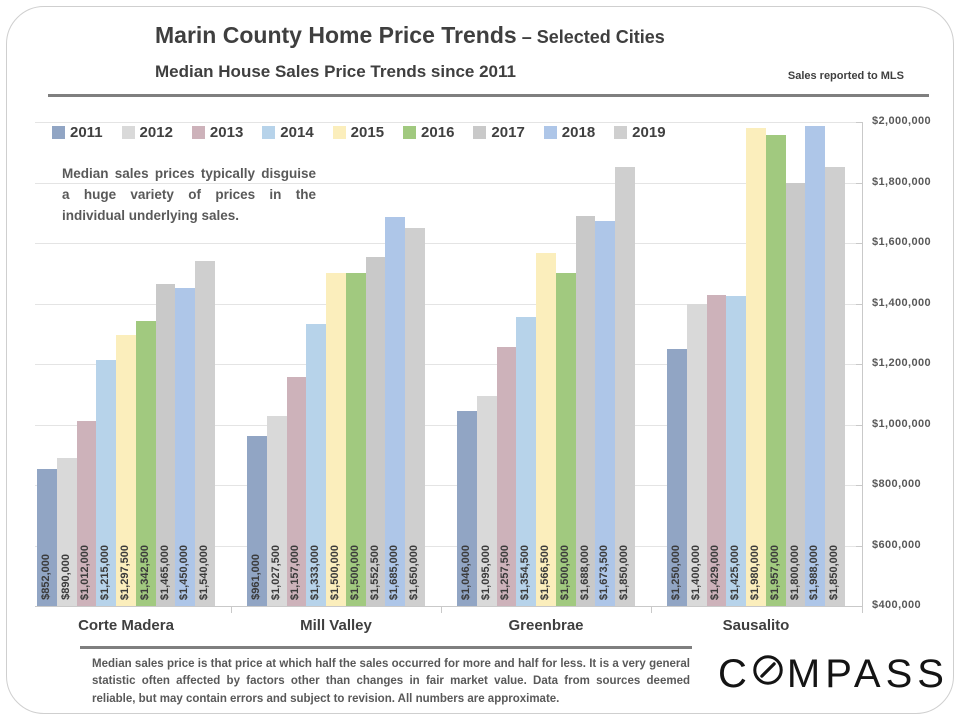 This screenshot has width=960, height=720. I want to click on bar-2019: $1,650,000, so click(415, 416).